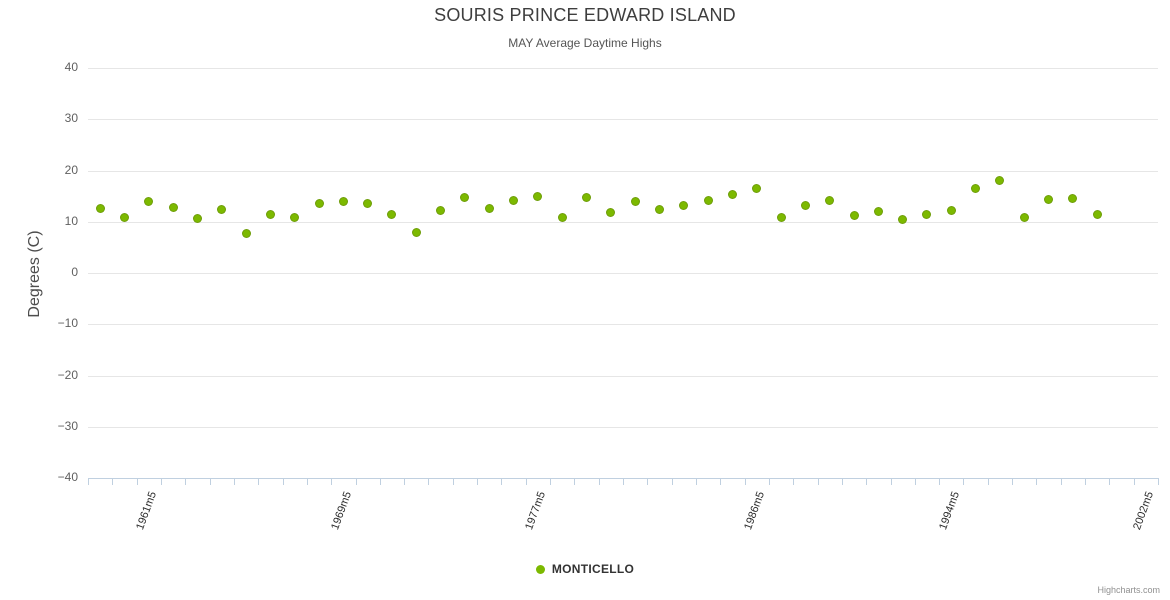 The image size is (1170, 600). Describe the element at coordinates (540, 569) in the screenshot. I see `circle-marker-icon` at that location.